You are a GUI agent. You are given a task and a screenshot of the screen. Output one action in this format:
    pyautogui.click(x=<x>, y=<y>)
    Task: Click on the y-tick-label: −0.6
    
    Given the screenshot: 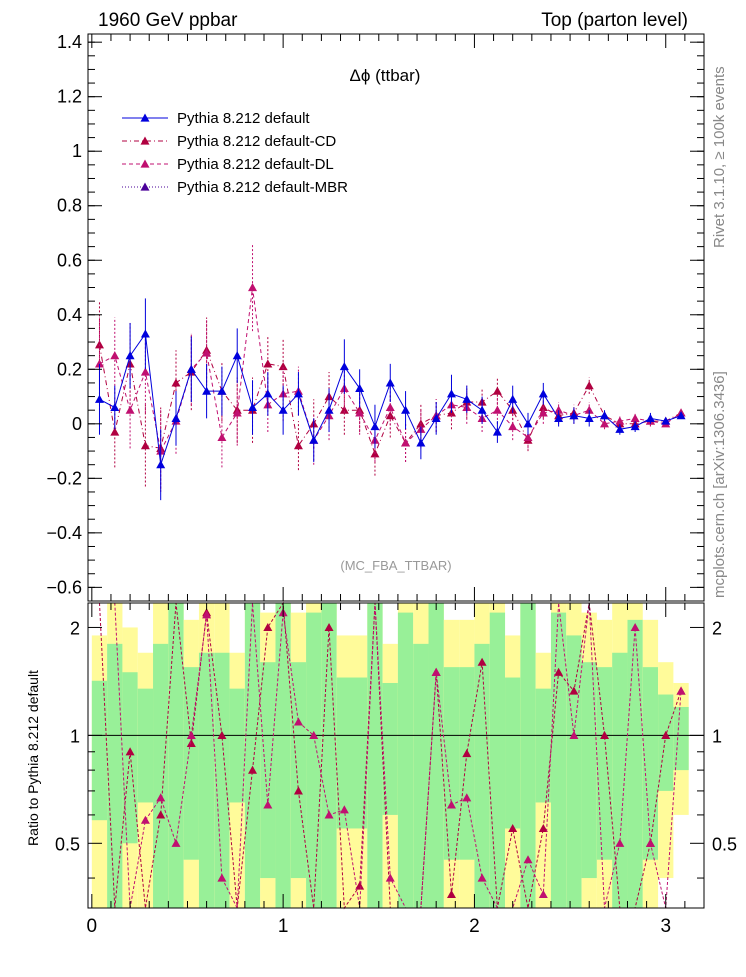 What is the action you would take?
    pyautogui.click(x=64, y=587)
    